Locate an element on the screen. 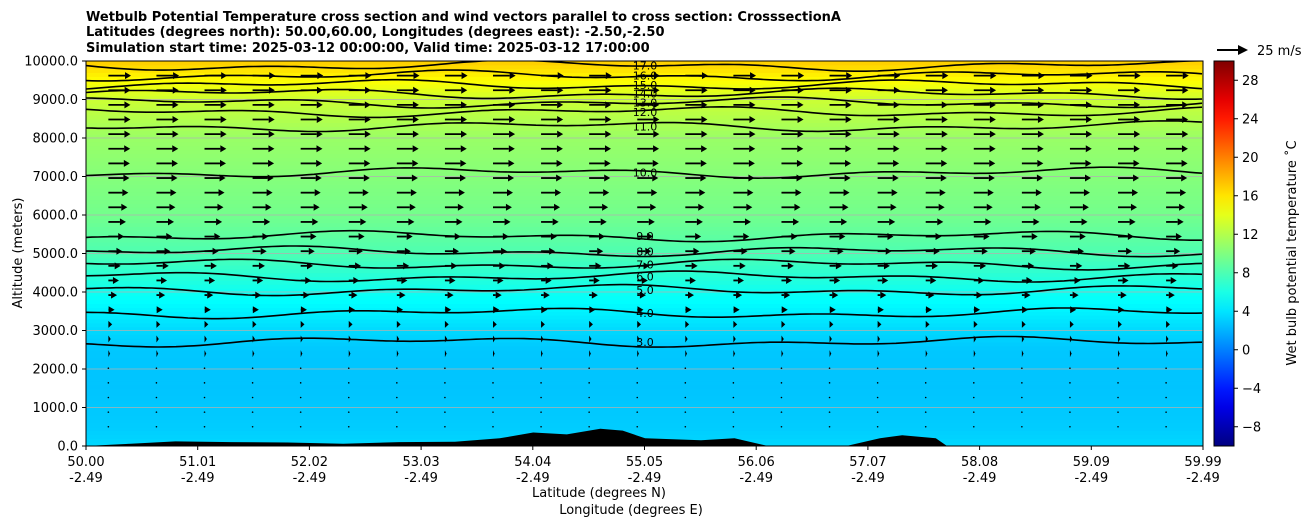  y-tick-label: 5000.0 is located at coordinates (56, 254).